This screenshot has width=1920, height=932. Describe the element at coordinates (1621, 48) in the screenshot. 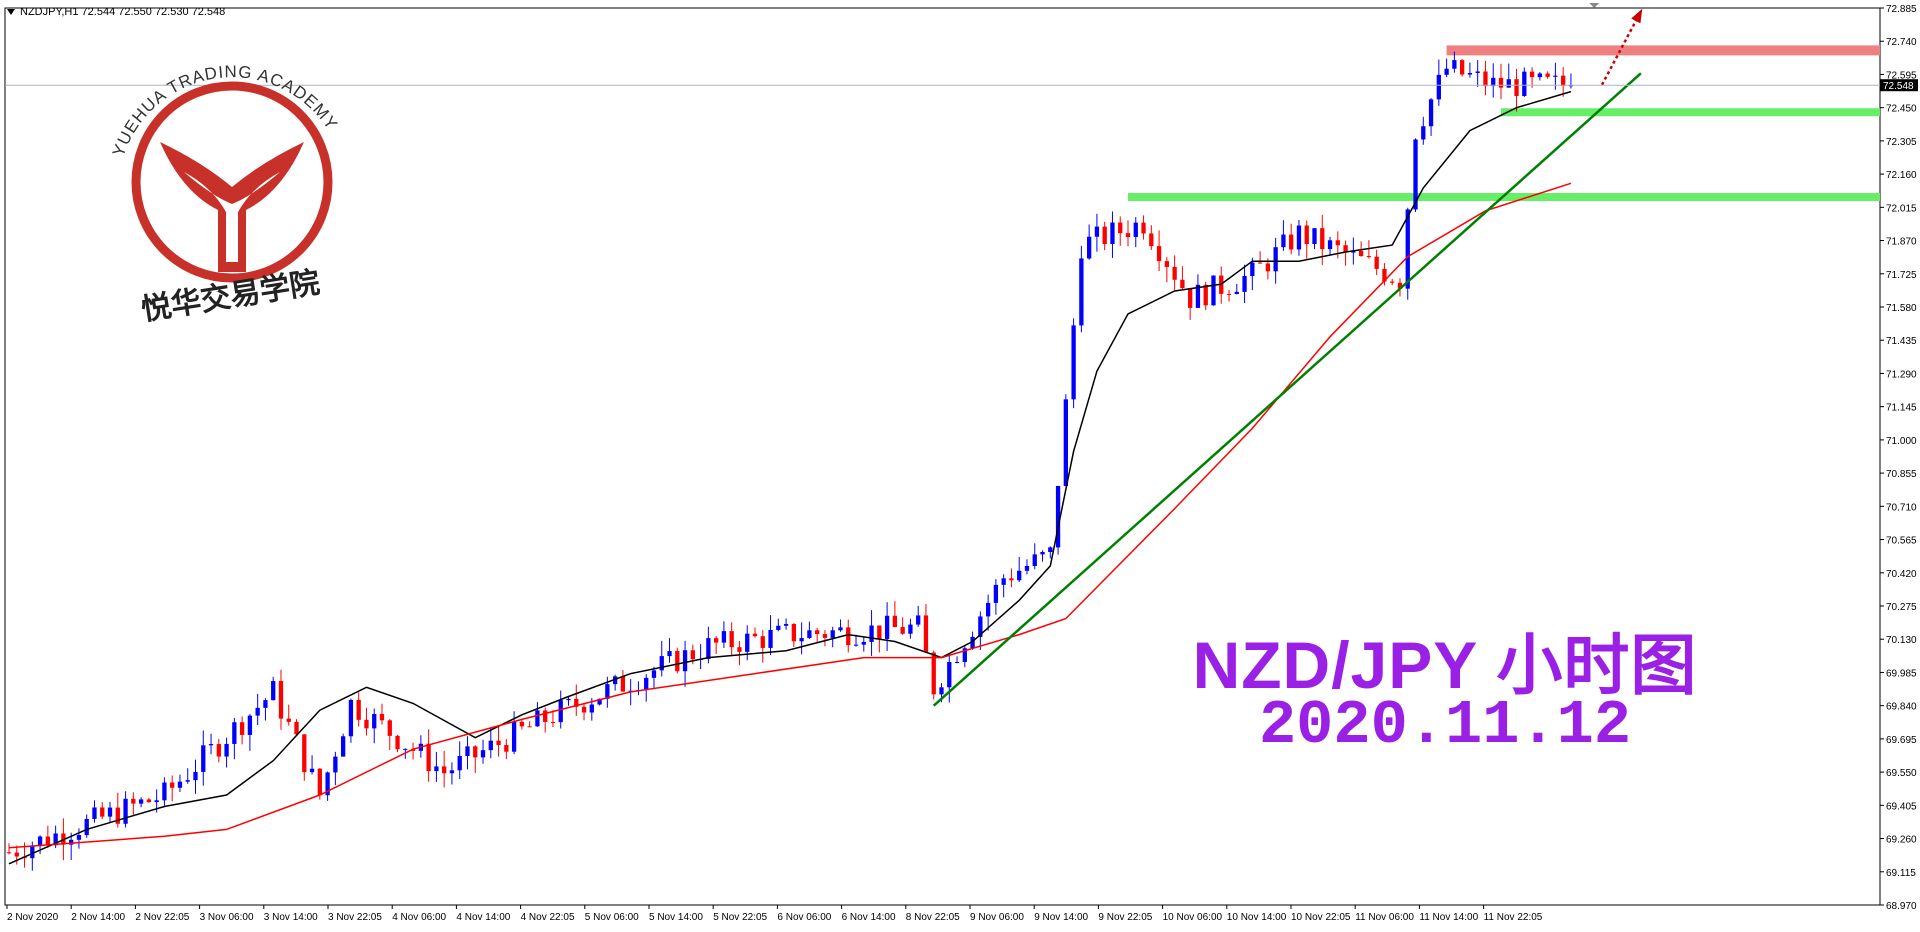

I see `projection-arrow` at that location.